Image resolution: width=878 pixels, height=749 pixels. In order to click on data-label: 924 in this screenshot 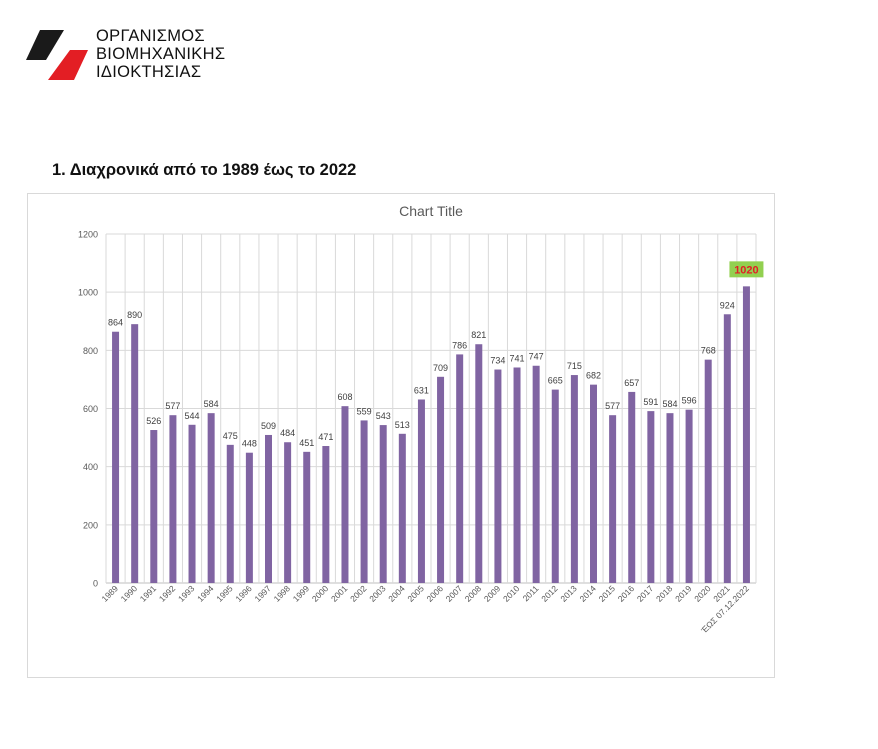, I will do `click(727, 305)`.